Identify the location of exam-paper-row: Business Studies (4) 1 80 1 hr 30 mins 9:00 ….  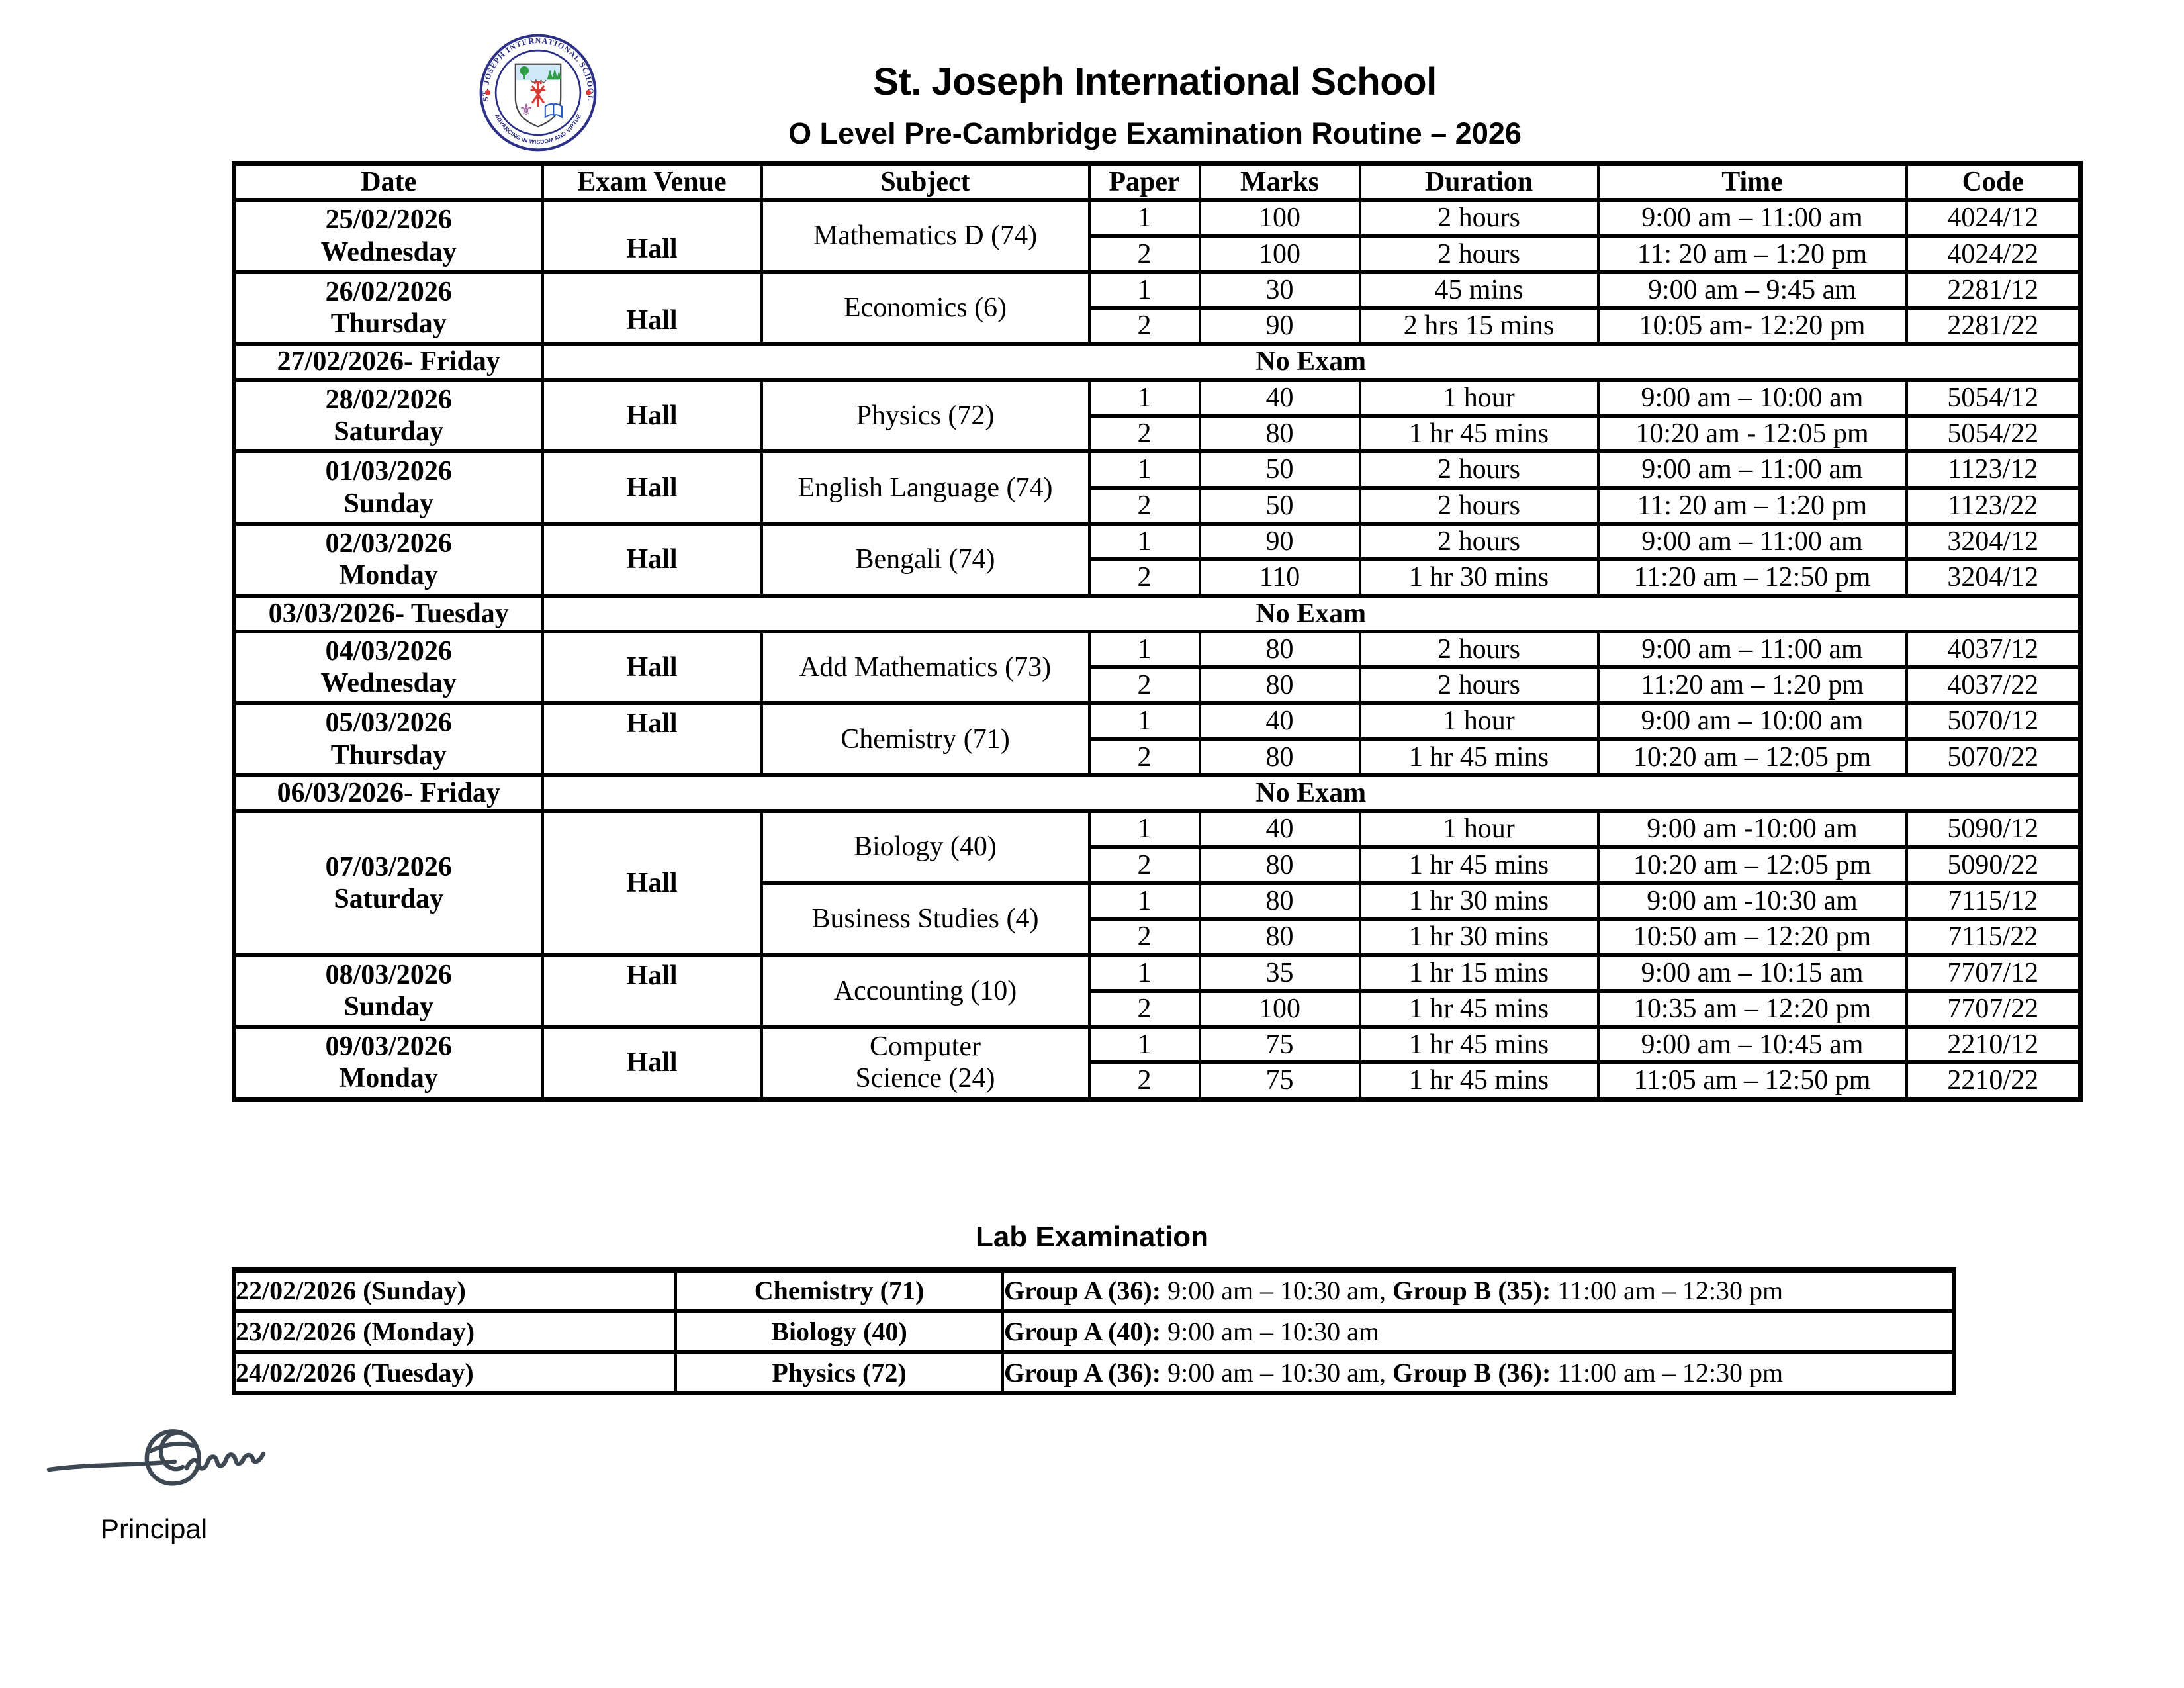
(1158, 918).